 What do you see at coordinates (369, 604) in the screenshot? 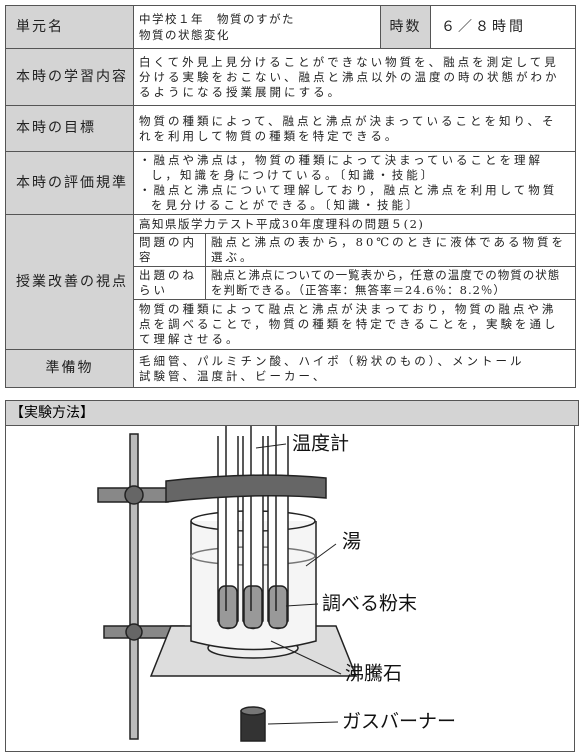
I see `label-powder: 調べる粉末` at bounding box center [369, 604].